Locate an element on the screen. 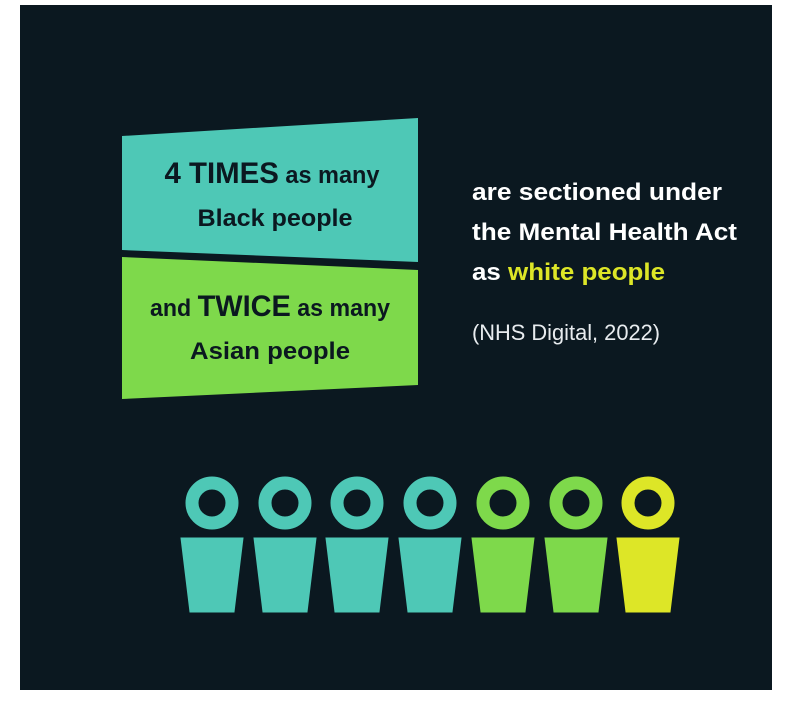 This screenshot has width=790, height=715. black-block is located at coordinates (270, 190).